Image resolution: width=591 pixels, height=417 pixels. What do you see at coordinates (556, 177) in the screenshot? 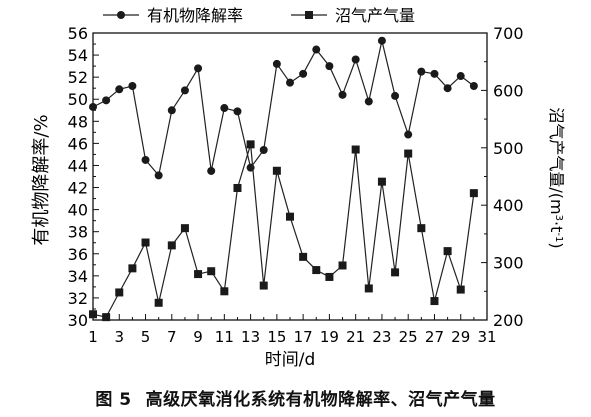
I see `right-y-axis-label: 沼气产气量/(m3·t-1)` at bounding box center [556, 177].